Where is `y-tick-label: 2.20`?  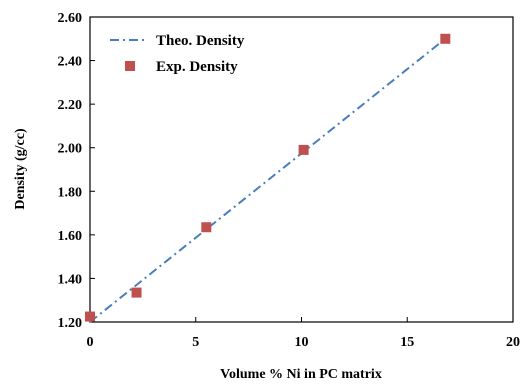
y-tick-label: 2.20 is located at coordinates (70, 105).